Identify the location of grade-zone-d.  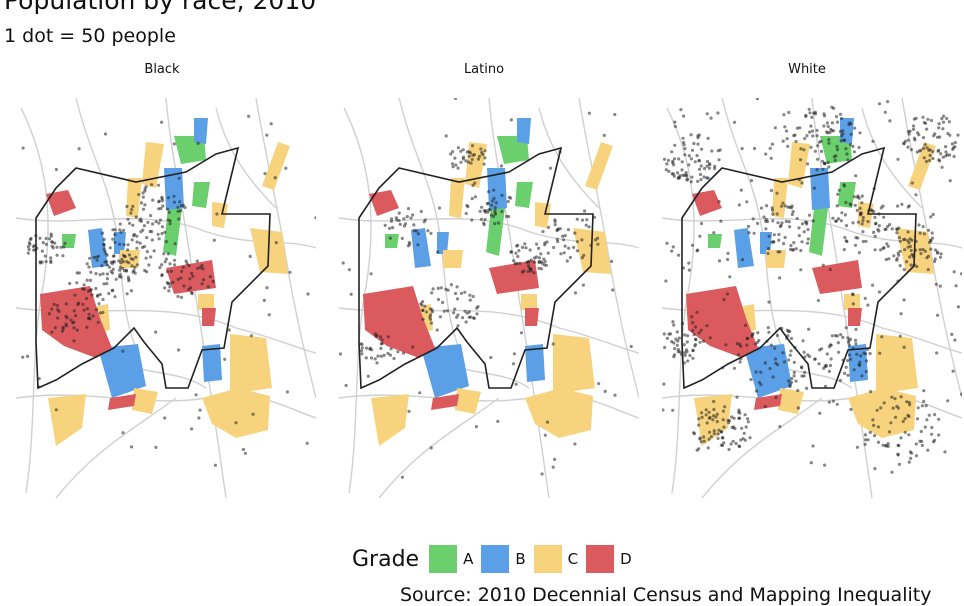
(514, 277).